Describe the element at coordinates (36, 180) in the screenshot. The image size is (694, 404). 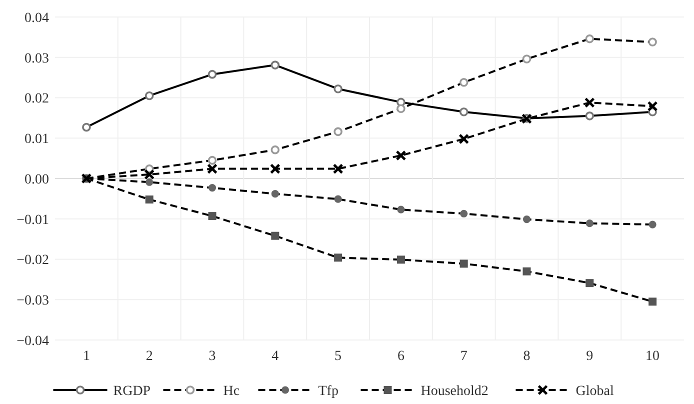
I see `y-tick-label: 0.00` at that location.